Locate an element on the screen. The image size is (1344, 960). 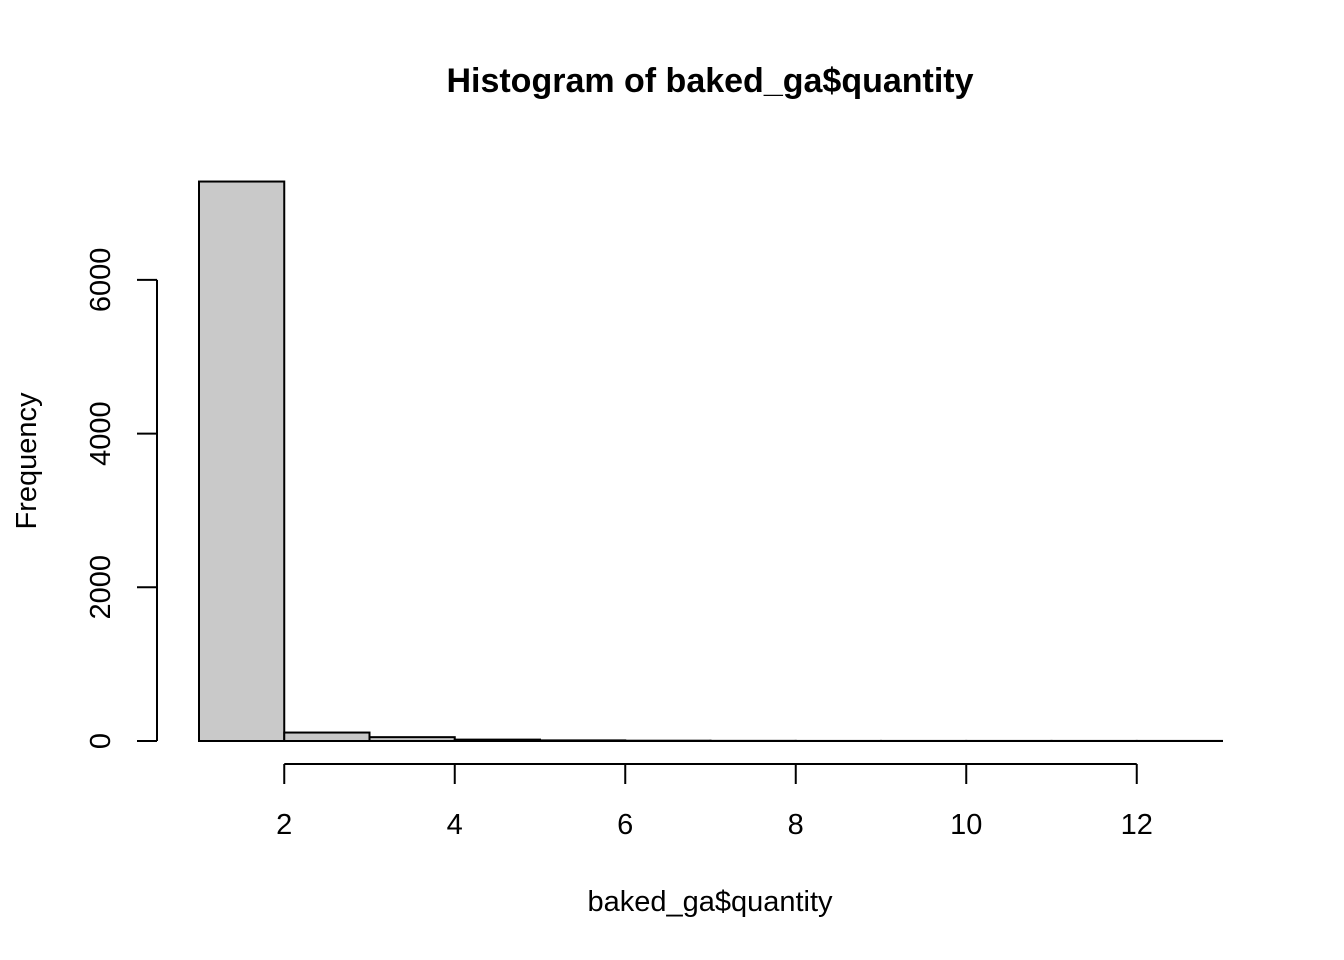
x-tick-label: 10 is located at coordinates (966, 825).